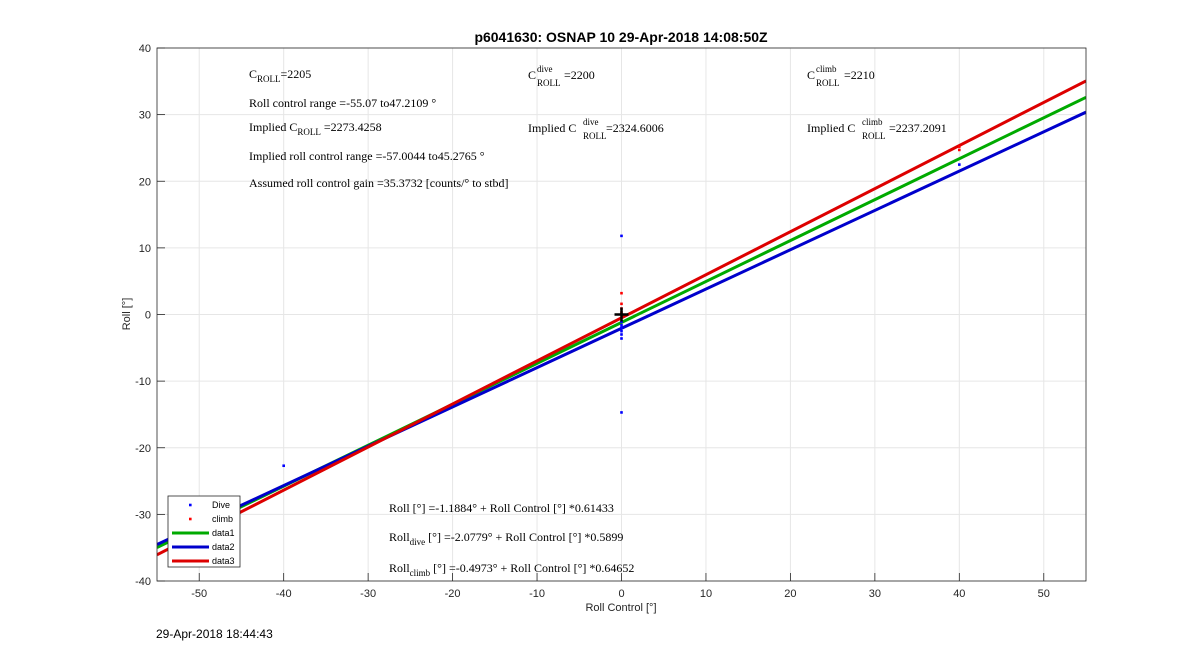  What do you see at coordinates (621, 37) in the screenshot?
I see `chart-title: p6041630: OSNAP 10 29-Apr-2018 14:08:50Z` at bounding box center [621, 37].